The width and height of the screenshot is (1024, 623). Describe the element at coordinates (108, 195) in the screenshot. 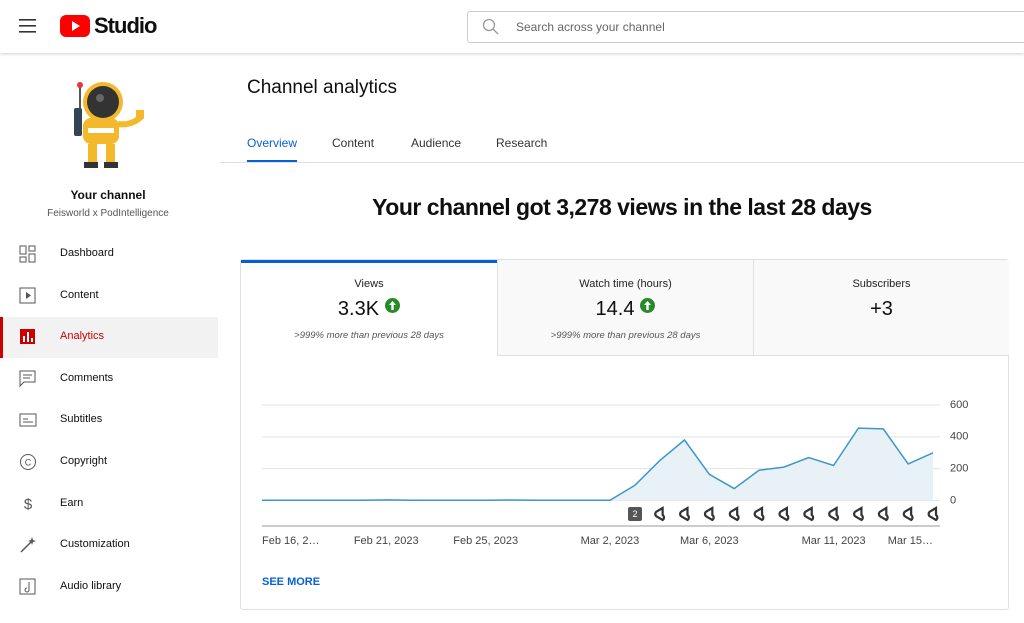

I see `channel-title: Your channel` at that location.